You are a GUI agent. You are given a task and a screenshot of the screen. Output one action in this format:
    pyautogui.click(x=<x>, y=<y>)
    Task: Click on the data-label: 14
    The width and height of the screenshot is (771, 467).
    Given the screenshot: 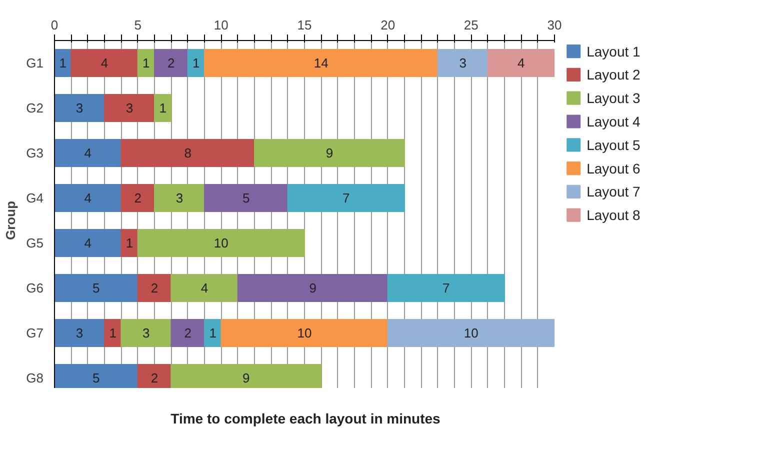 What is the action you would take?
    pyautogui.click(x=321, y=63)
    